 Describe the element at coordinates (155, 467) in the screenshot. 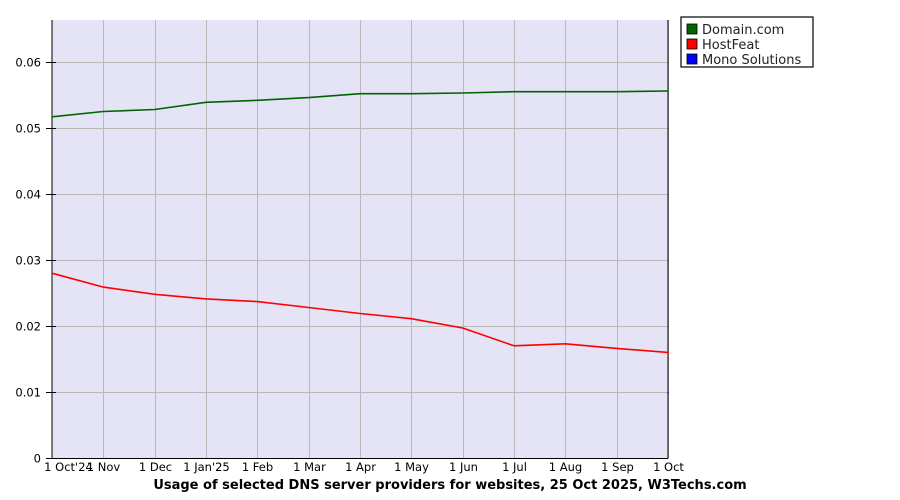

I see `x-tick-label: 1 Dec` at that location.